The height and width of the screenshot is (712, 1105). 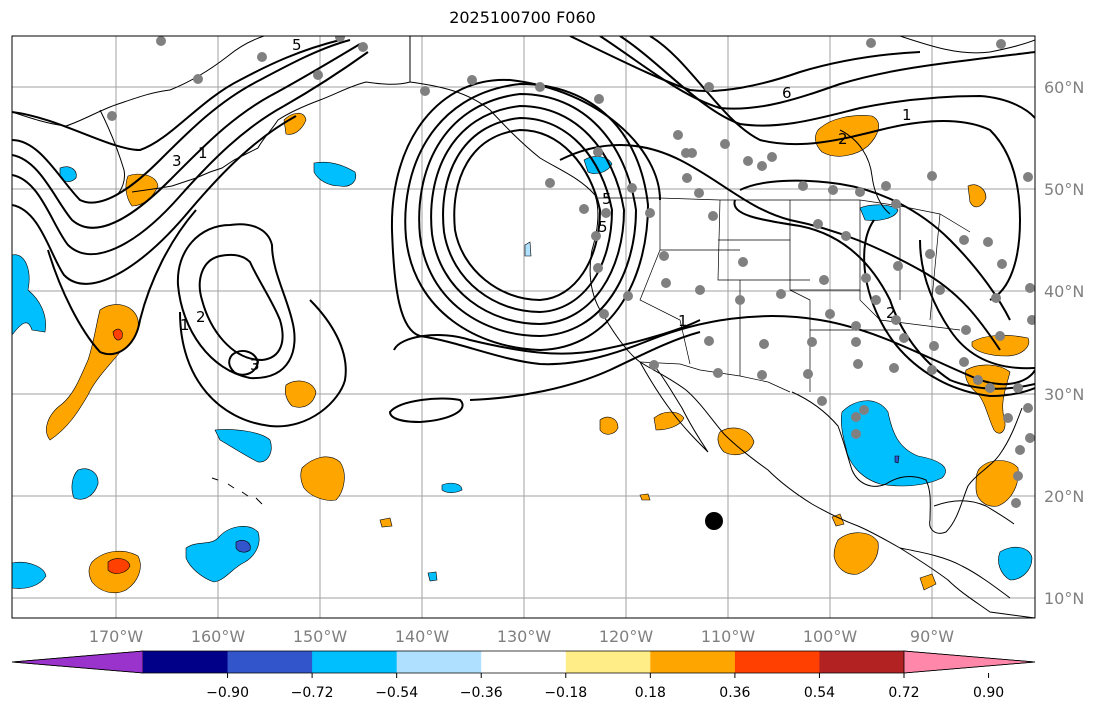 What do you see at coordinates (77, 662) in the screenshot?
I see `colorbar-extend-low` at bounding box center [77, 662].